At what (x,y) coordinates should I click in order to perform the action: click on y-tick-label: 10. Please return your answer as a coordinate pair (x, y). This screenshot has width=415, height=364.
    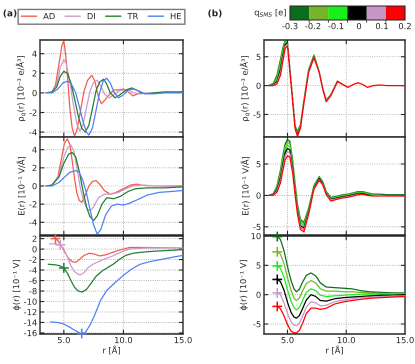
    Looking at the image, I should click on (256, 236).